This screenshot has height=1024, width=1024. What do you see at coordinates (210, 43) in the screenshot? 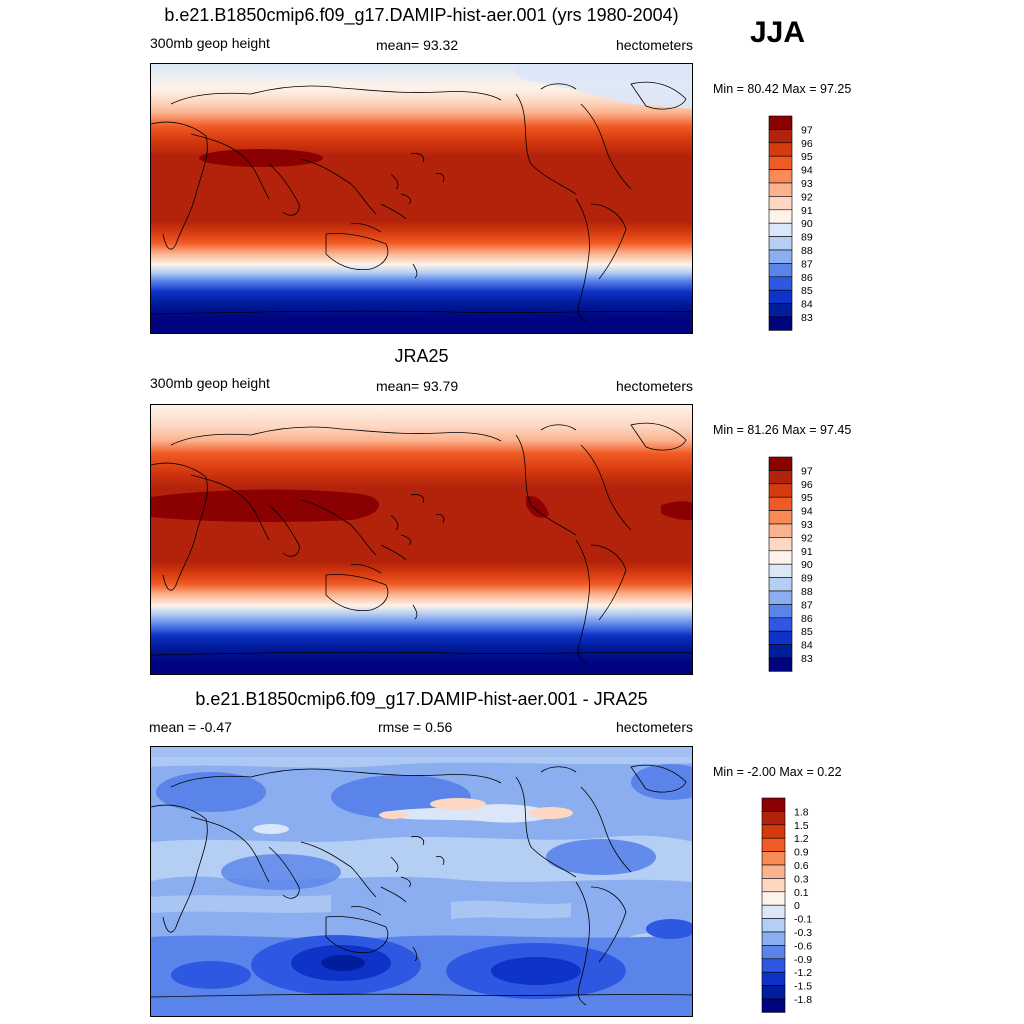
I see `panel-1-field-label: 300mb geop height` at bounding box center [210, 43].